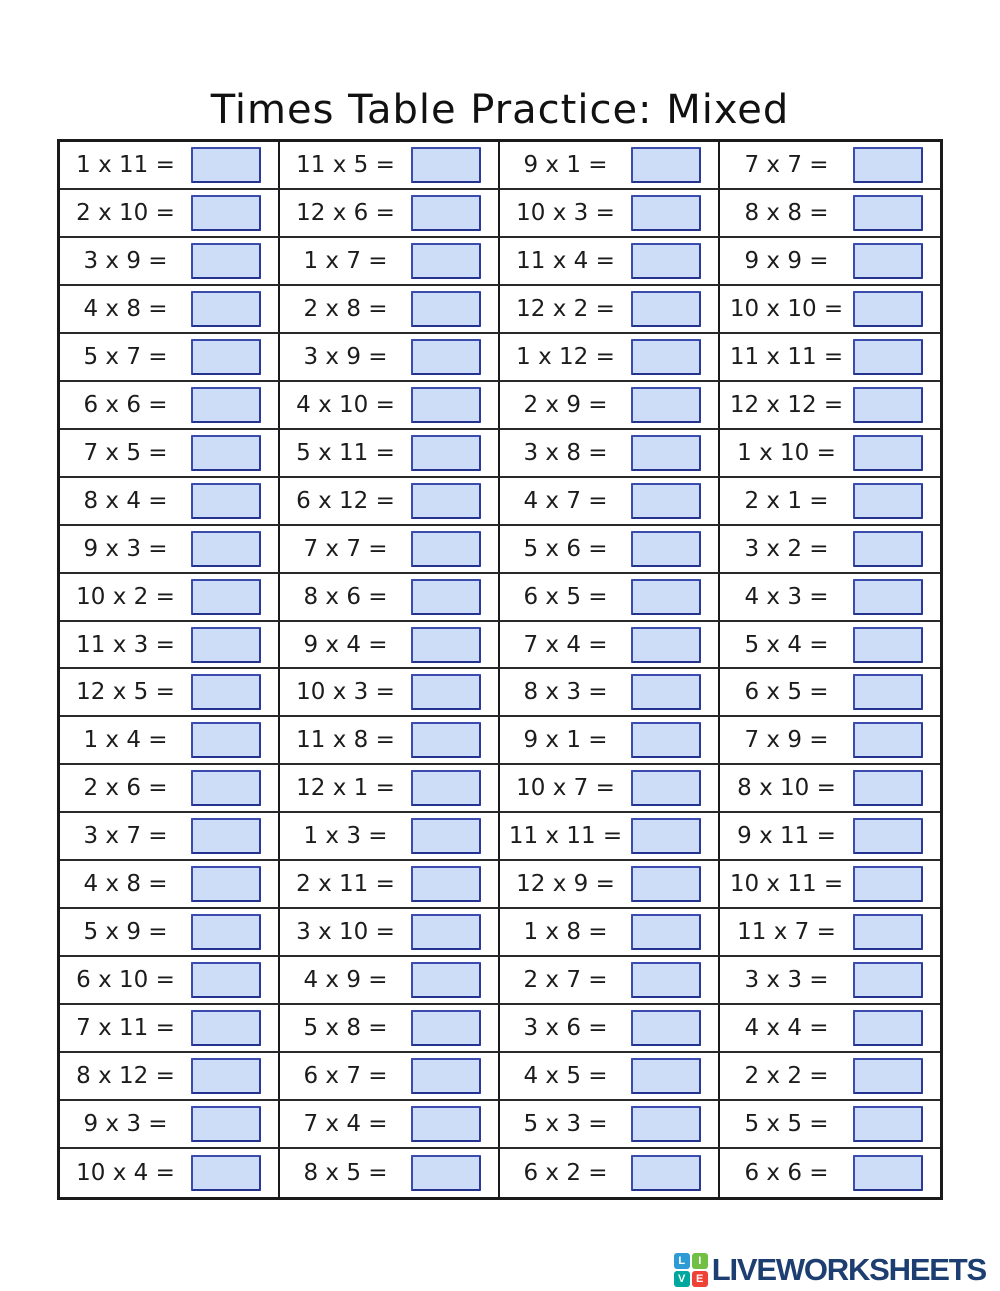 The width and height of the screenshot is (1000, 1291). I want to click on problem-label: 12 x 6 =, so click(345, 212).